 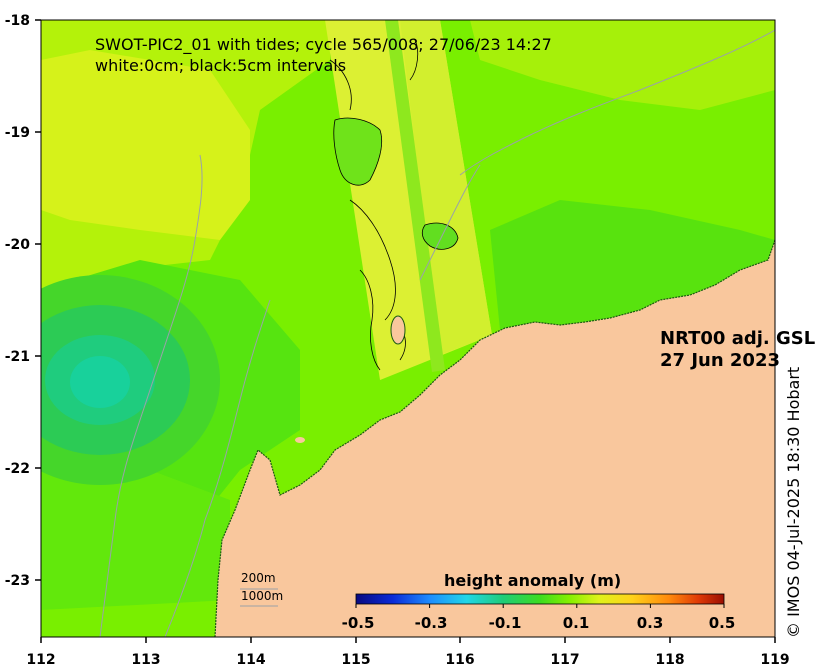 What do you see at coordinates (533, 580) in the screenshot?
I see `colorbar-title: height anomaly (m)` at bounding box center [533, 580].